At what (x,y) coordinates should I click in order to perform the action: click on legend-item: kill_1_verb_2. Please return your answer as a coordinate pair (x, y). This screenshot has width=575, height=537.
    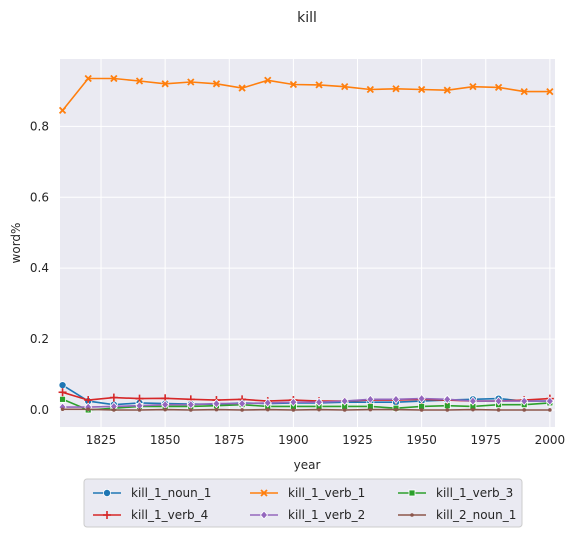
    Looking at the image, I should click on (307, 515).